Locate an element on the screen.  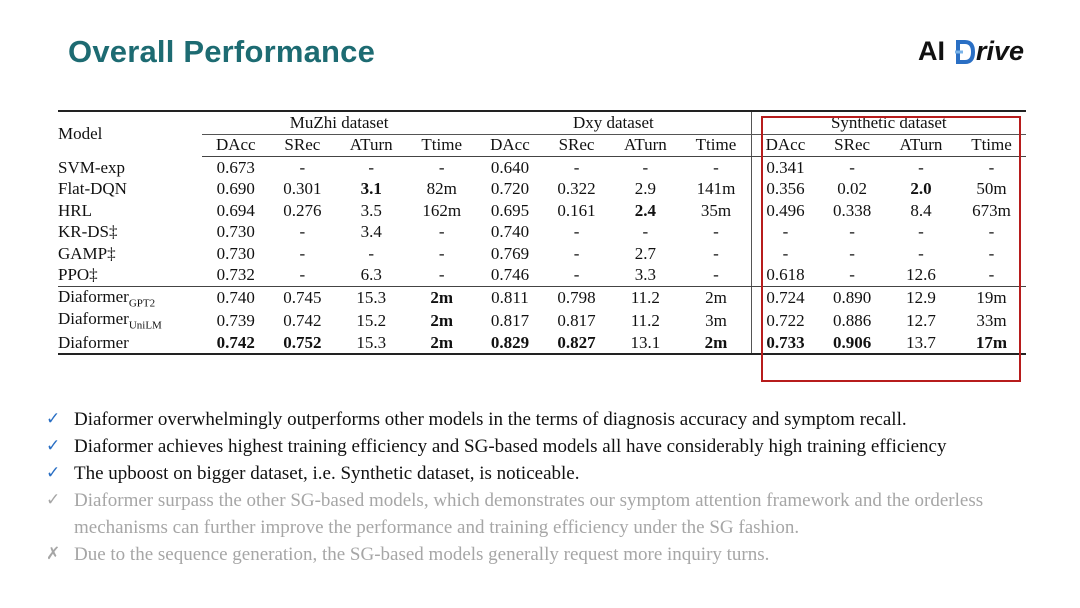
metric-cell: 0.890 is located at coordinates (852, 298).